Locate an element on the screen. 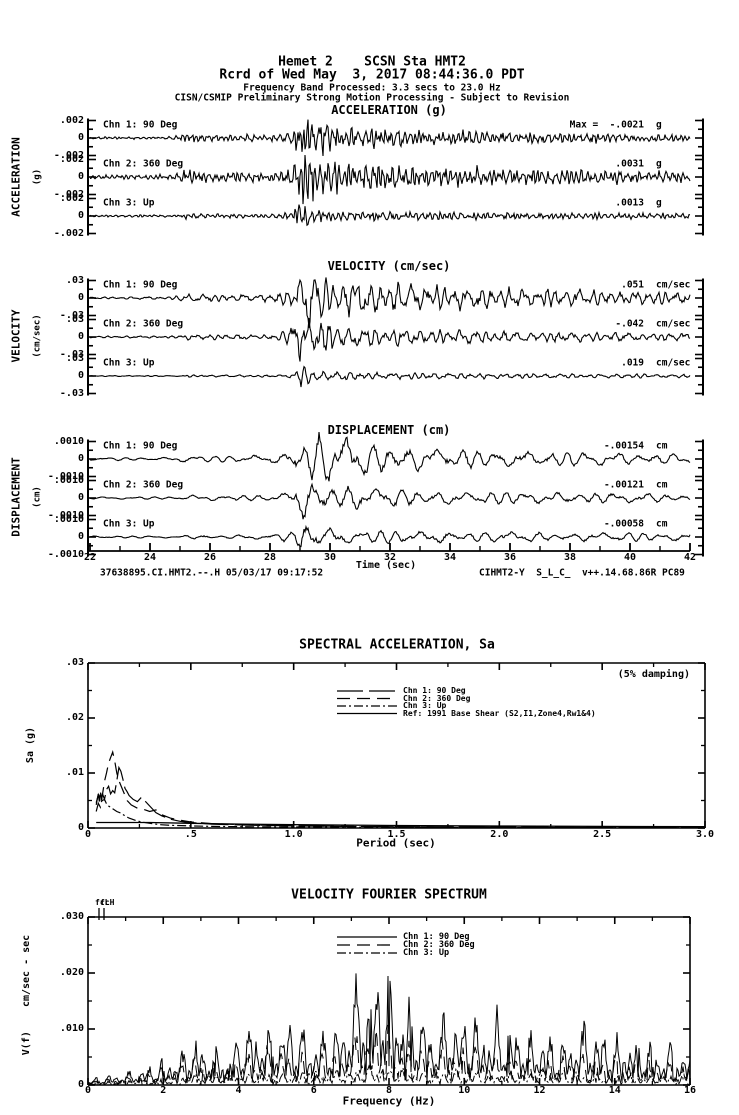 The image size is (739, 1115). fourier-plot-title: VELOCITY FOURIER SPECTRUM is located at coordinates (389, 895).